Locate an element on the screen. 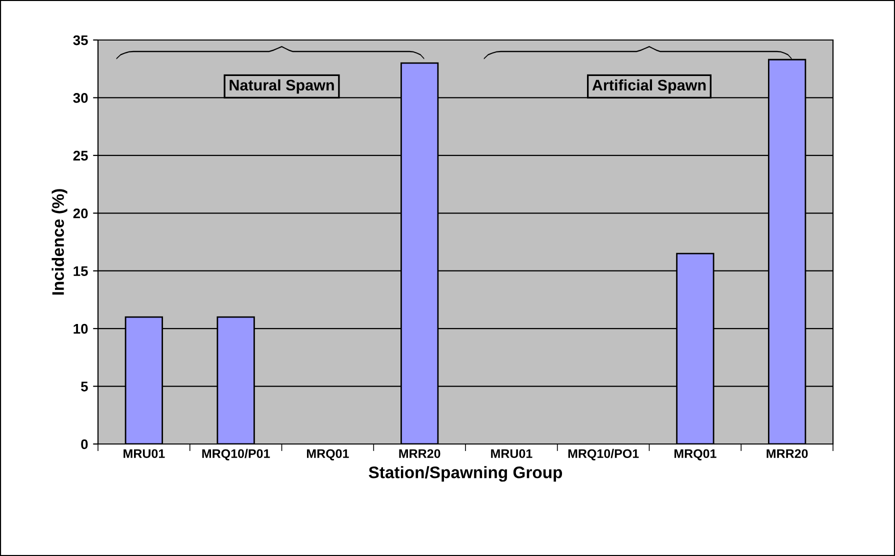  x-tick-label: MRQ10/P01 is located at coordinates (236, 454).